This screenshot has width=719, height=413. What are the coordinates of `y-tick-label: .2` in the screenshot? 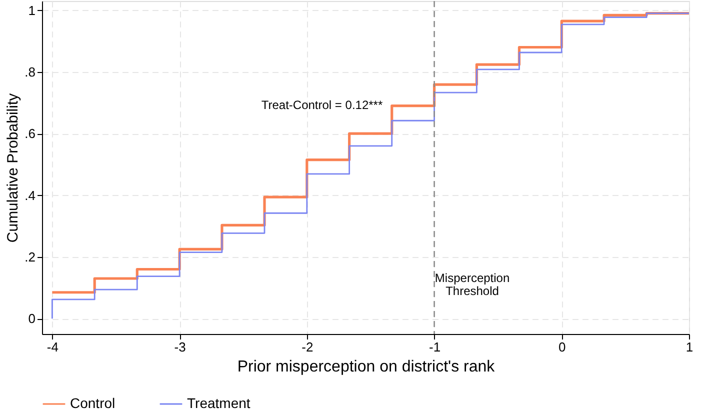 It's located at (30, 256).